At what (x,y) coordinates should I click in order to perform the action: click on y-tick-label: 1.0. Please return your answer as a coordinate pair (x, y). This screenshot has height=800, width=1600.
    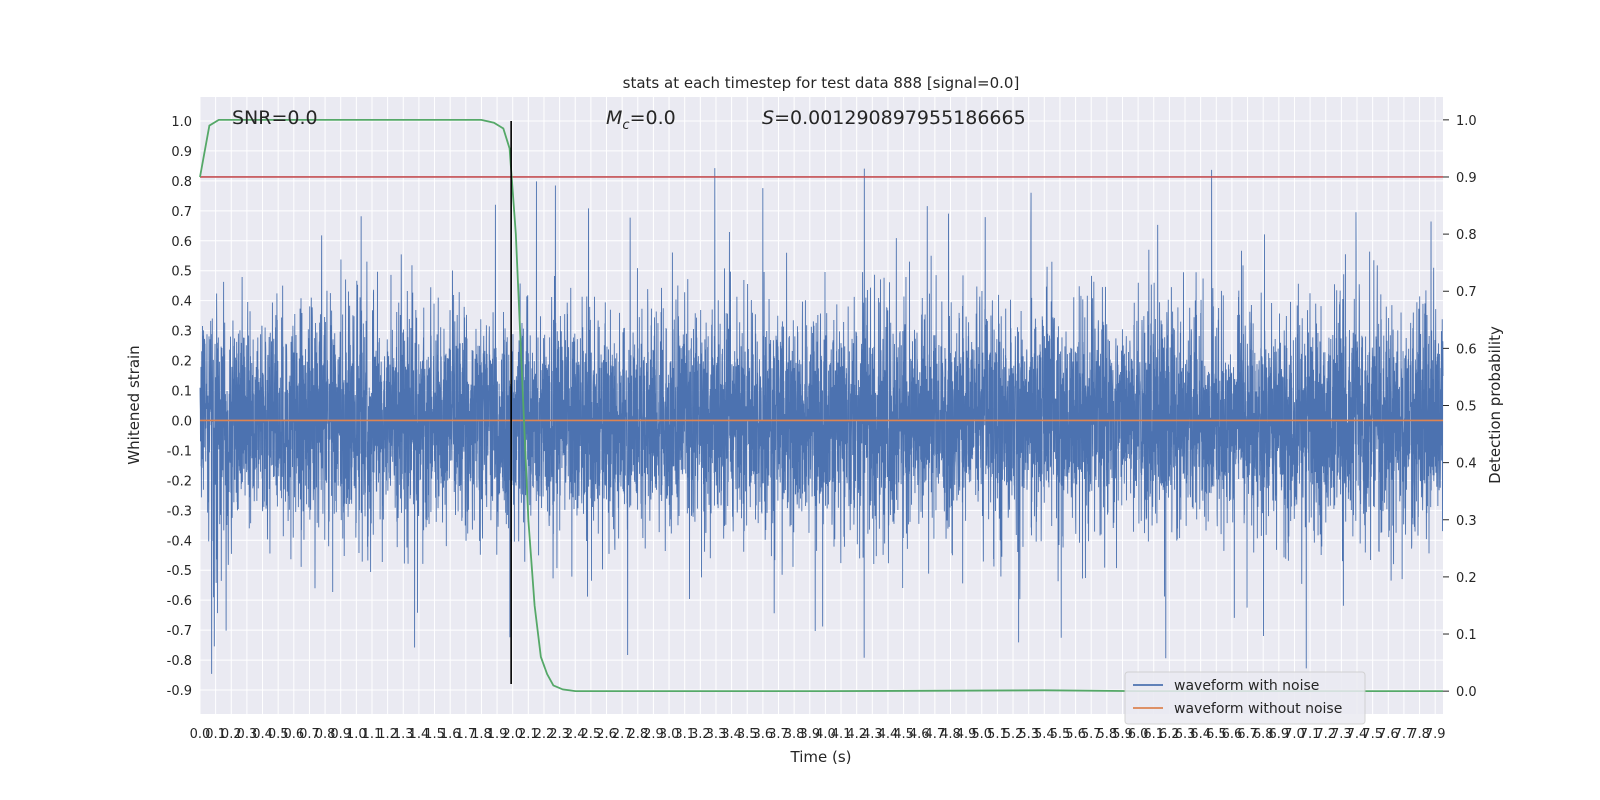
    Looking at the image, I should click on (181, 122).